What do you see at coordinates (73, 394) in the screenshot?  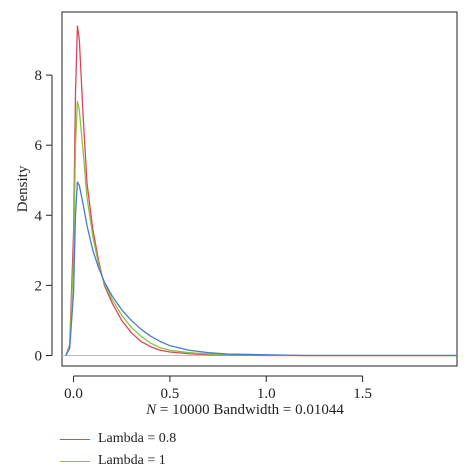 I see `x-tick-label: 0.0` at bounding box center [73, 394].